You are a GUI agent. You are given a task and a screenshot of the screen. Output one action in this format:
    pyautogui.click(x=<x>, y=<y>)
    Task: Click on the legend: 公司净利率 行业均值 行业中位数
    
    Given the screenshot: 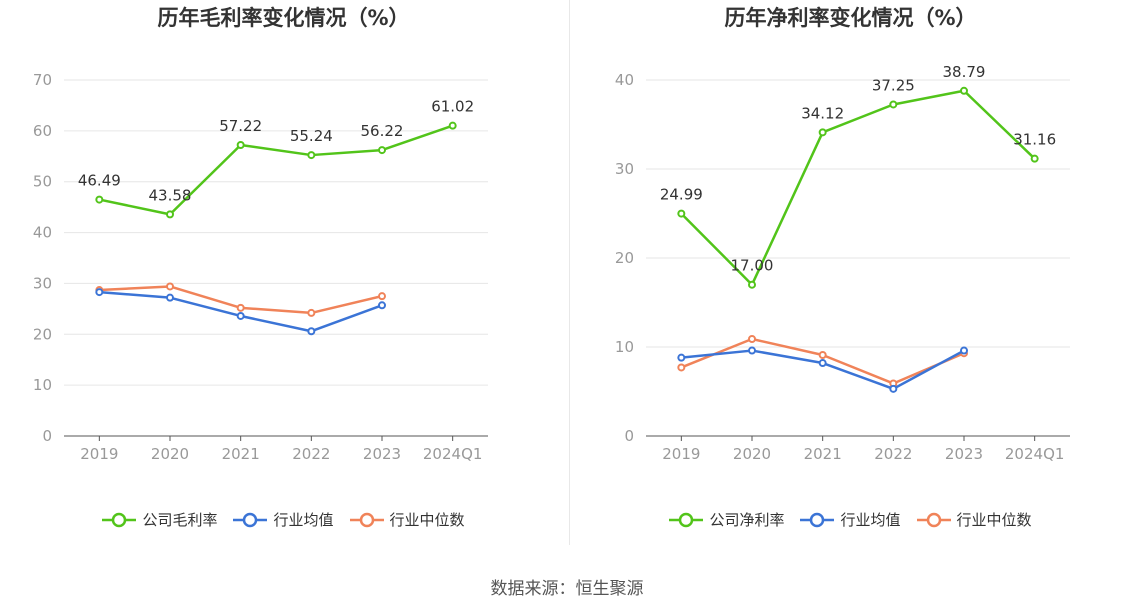 What is the action you would take?
    pyautogui.click(x=850, y=519)
    